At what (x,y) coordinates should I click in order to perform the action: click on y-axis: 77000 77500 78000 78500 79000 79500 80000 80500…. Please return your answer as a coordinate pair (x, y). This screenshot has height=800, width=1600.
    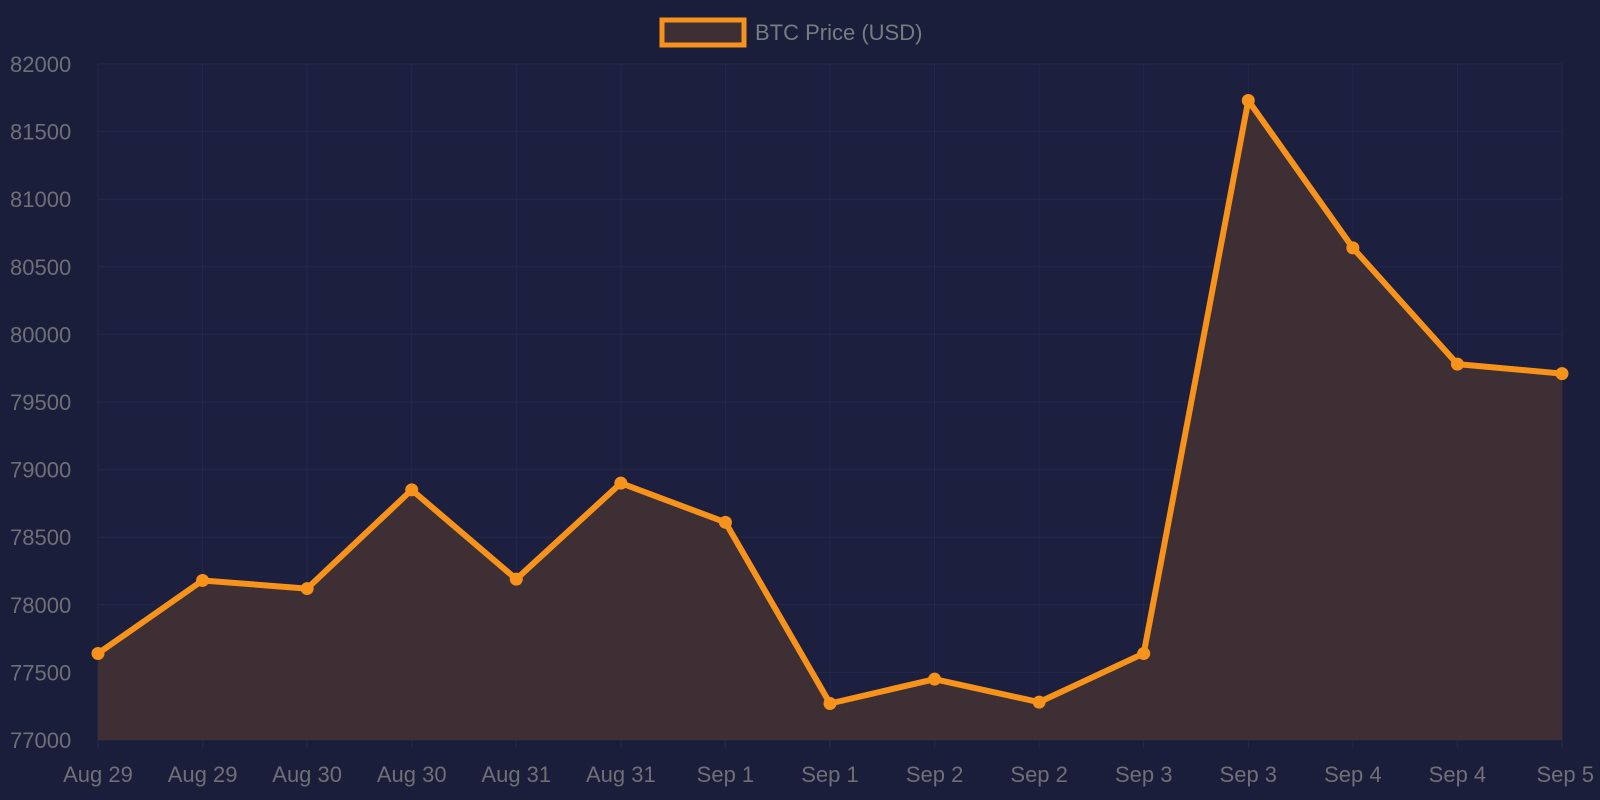
    Looking at the image, I should click on (40, 402).